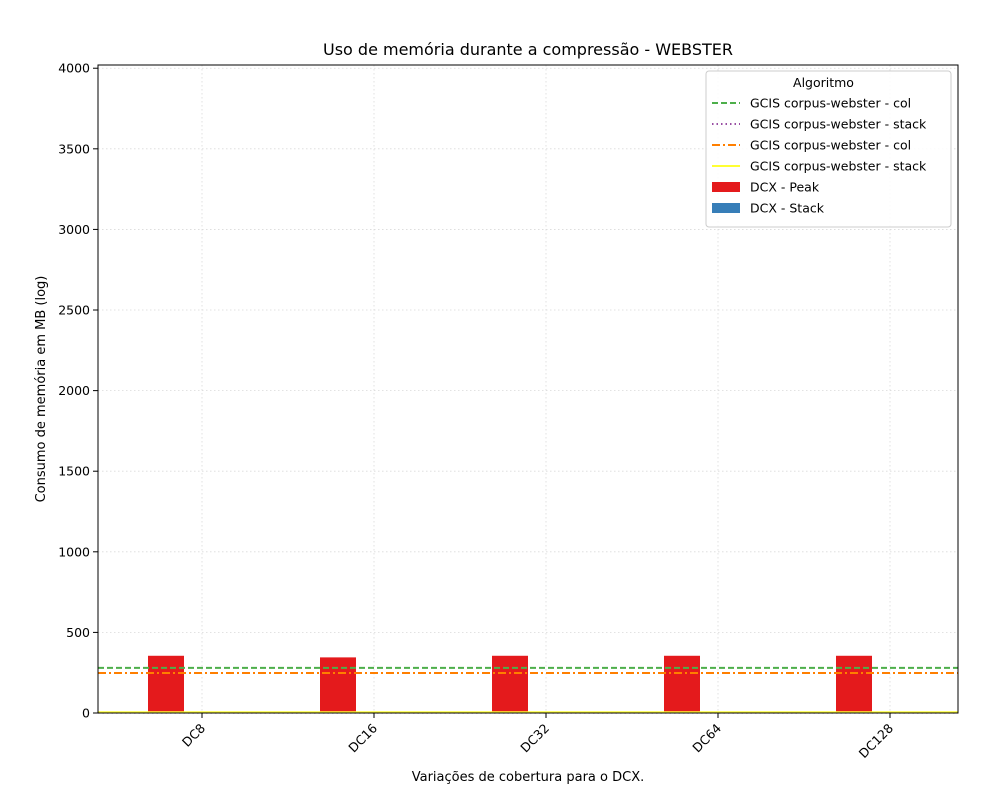 This screenshot has height=804, width=1000. What do you see at coordinates (74, 310) in the screenshot?
I see `y-tick-label: 2500` at bounding box center [74, 310].